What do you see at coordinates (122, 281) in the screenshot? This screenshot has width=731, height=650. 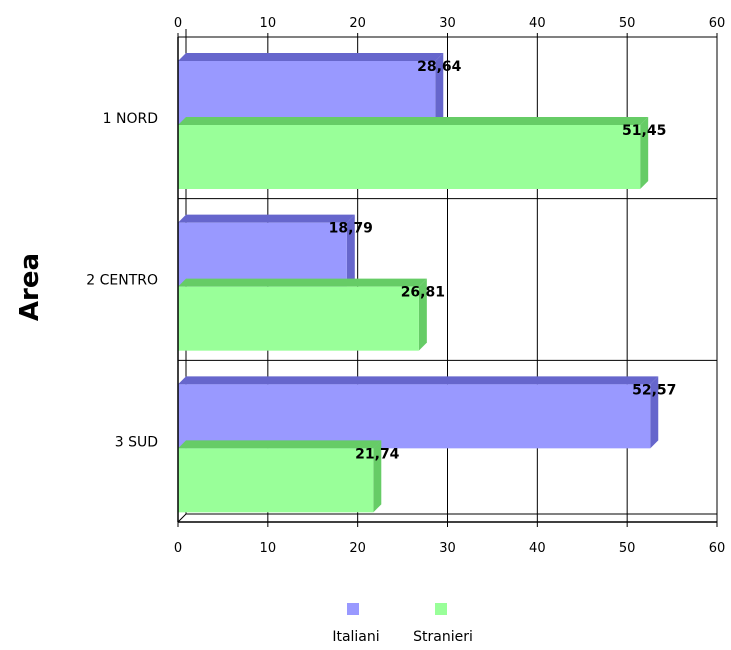 I see `category-label-1: 2 CENTRO` at bounding box center [122, 281].